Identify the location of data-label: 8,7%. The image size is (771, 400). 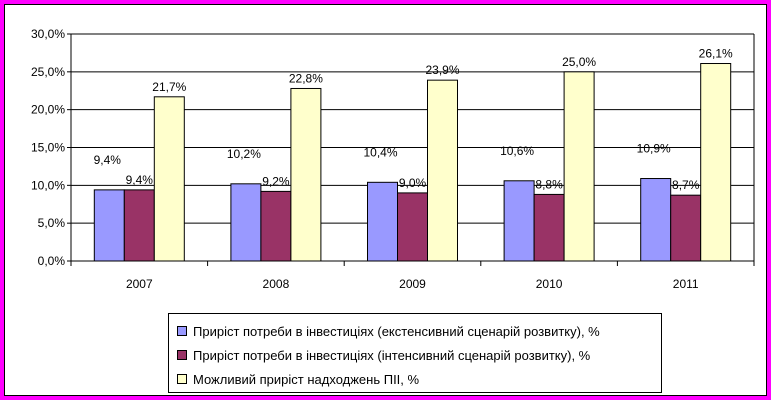
(686, 185).